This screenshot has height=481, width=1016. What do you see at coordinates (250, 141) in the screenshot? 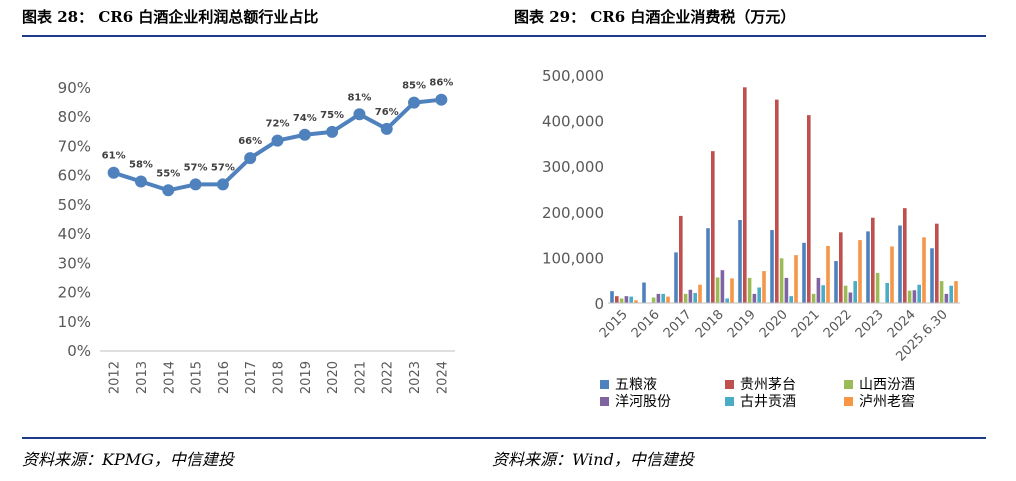
I see `data-label: 66%` at bounding box center [250, 141].